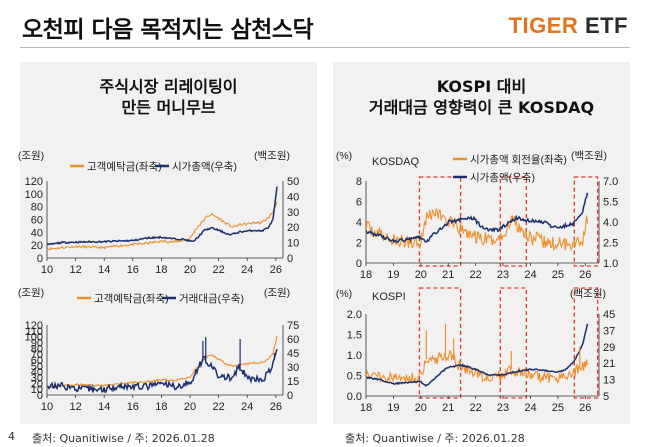  Describe the element at coordinates (123, 438) in the screenshot. I see `left-source-note: 출처: Quanitiwise / 주: 2026.01.28` at that location.